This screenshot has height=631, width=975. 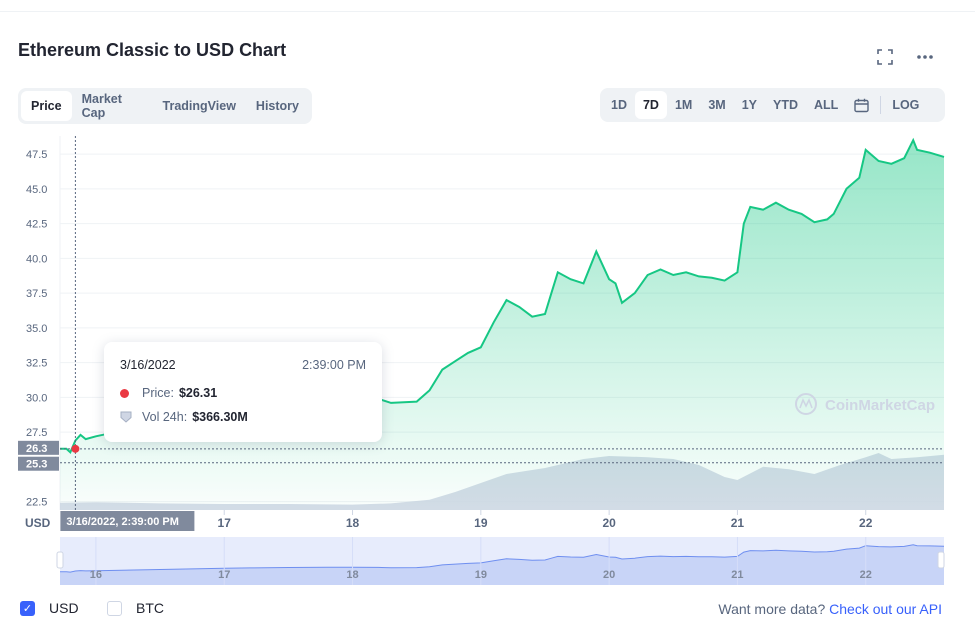 I want to click on api-promo-text: Want more data?, so click(x=772, y=609).